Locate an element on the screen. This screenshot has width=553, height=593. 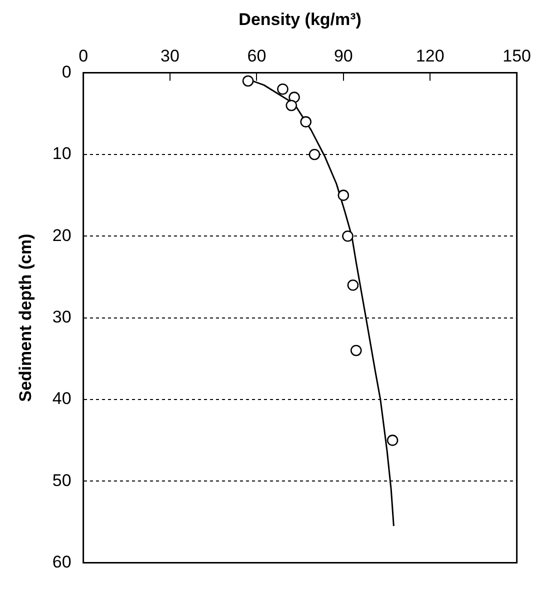
y-tick-label: 0 is located at coordinates (67, 72).